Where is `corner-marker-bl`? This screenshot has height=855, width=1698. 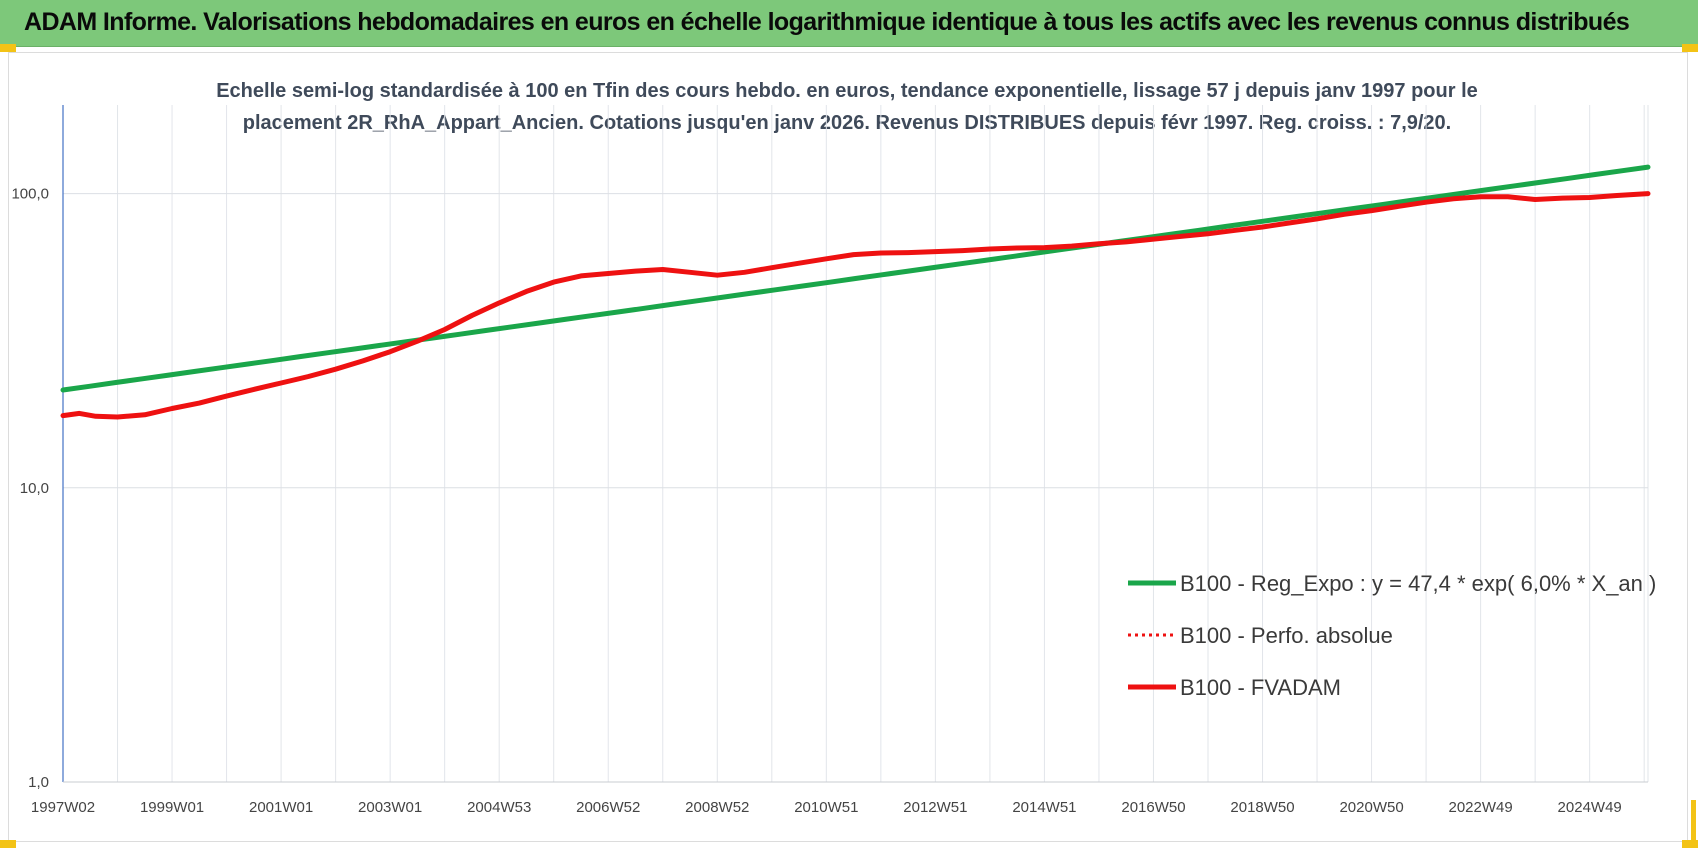 corner-marker-bl is located at coordinates (8, 844).